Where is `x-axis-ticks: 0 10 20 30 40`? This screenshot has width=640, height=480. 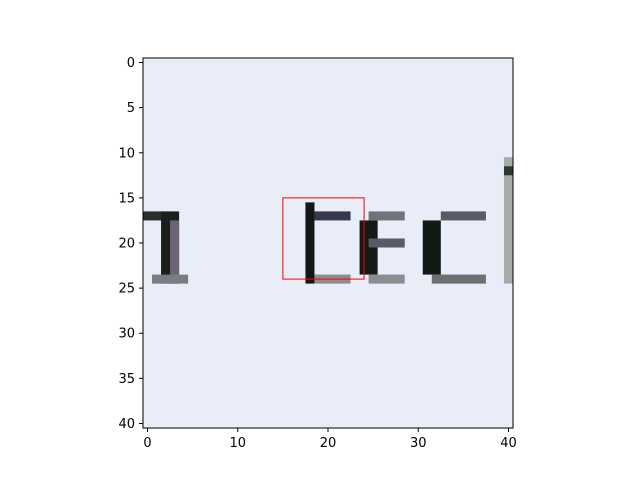
x-axis-ticks: 0 10 20 30 40 is located at coordinates (330, 439).